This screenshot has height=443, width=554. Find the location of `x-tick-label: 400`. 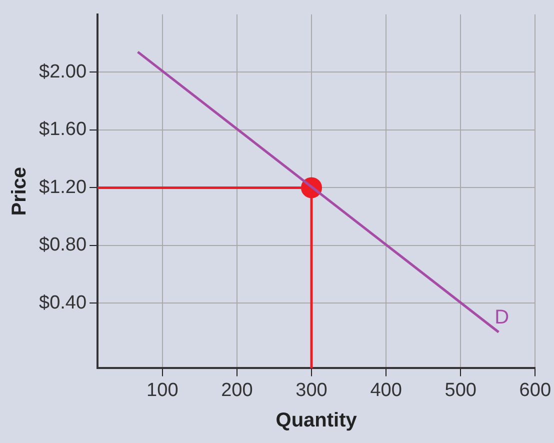

x-tick-label: 400 is located at coordinates (386, 390).